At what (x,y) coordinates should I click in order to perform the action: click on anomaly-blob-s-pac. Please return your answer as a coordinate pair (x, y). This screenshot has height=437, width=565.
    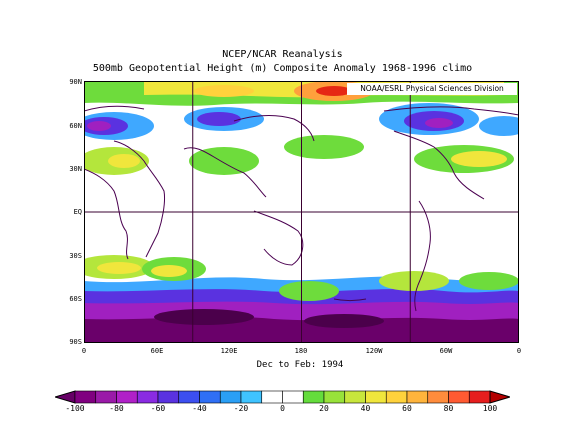
    Looking at the image, I should click on (309, 291).